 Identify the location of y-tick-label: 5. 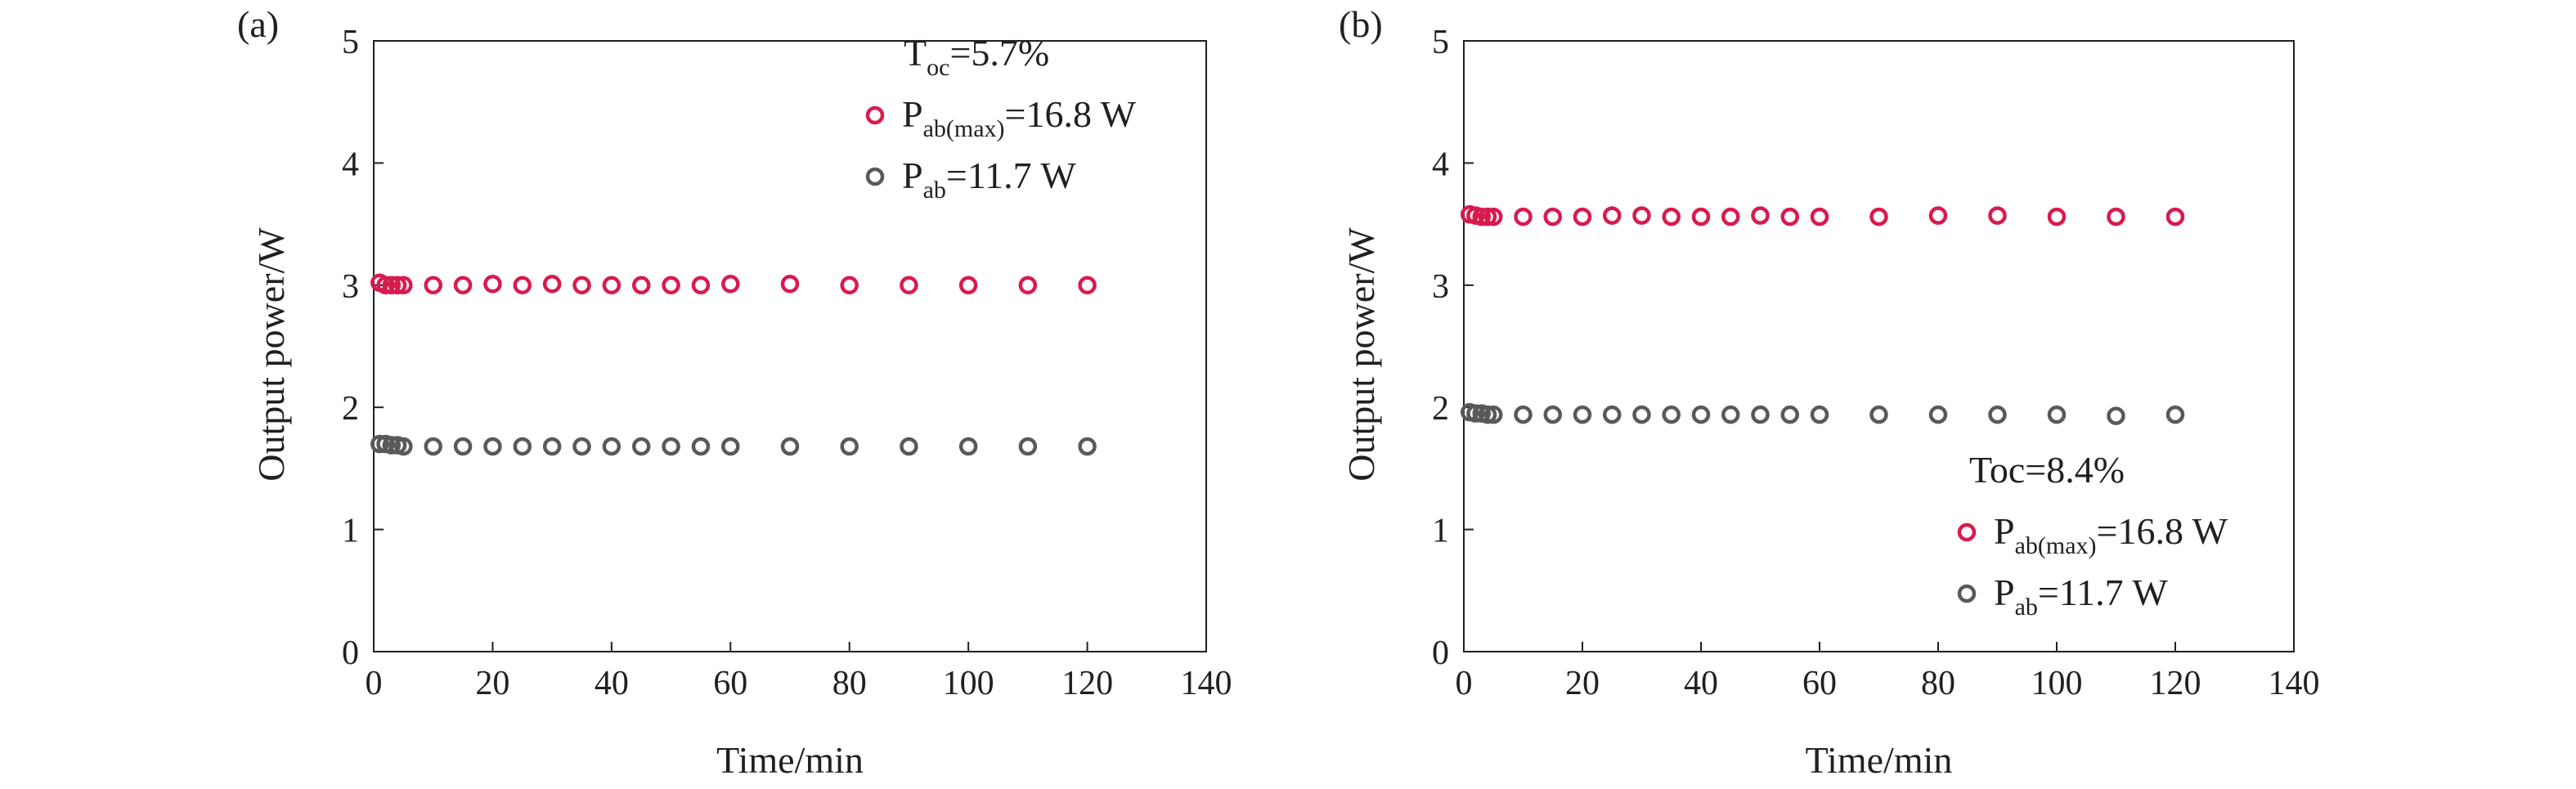
(1440, 42).